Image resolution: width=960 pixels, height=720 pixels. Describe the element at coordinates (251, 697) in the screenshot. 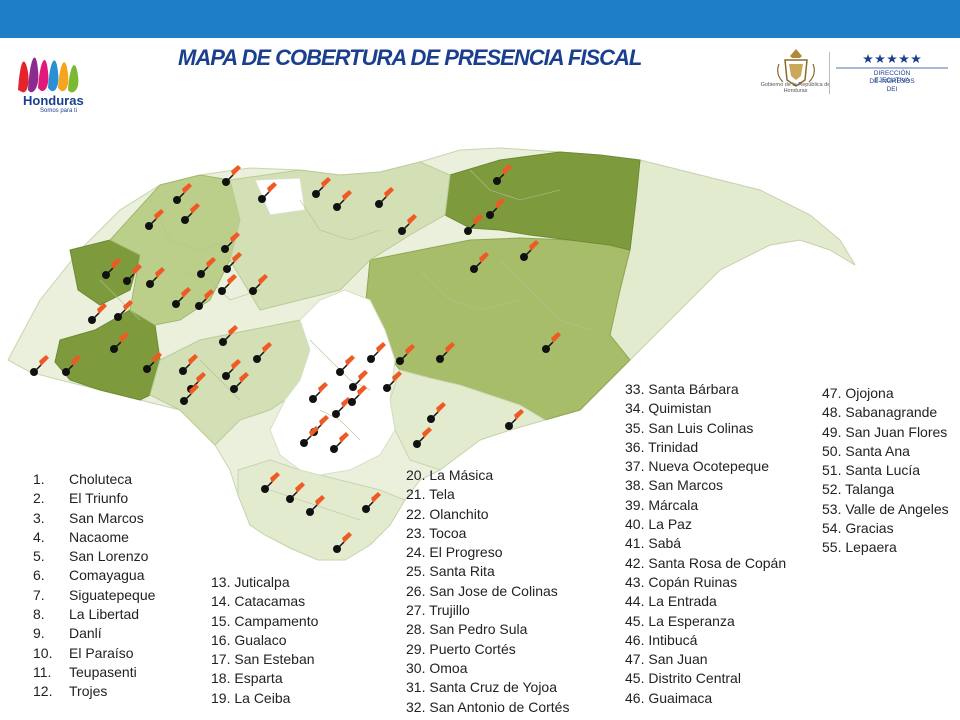

I see `list-item: 19. La Ceiba` at that location.